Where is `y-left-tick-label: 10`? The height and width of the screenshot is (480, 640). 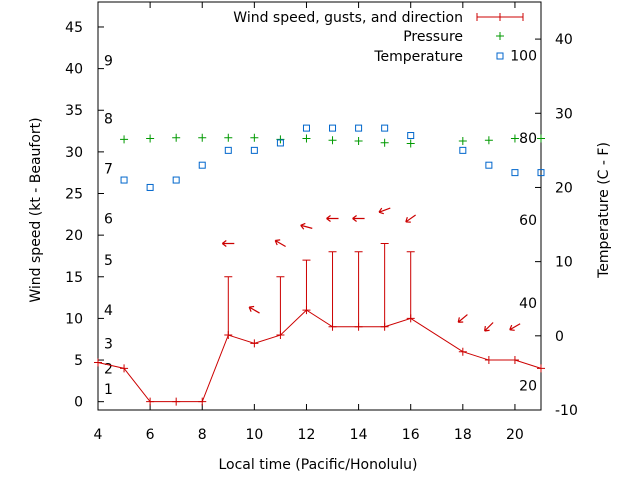
y-left-tick-label: 10 is located at coordinates (74, 319).